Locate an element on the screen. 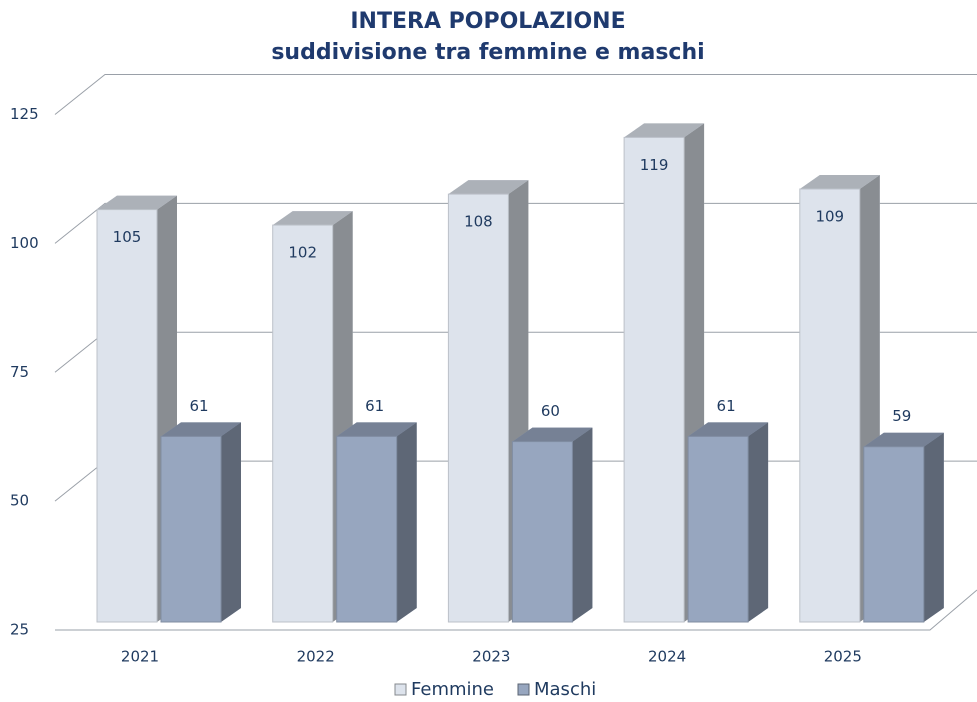 Image resolution: width=977 pixels, height=702 pixels. x-tick-label: 2023 is located at coordinates (491, 657).